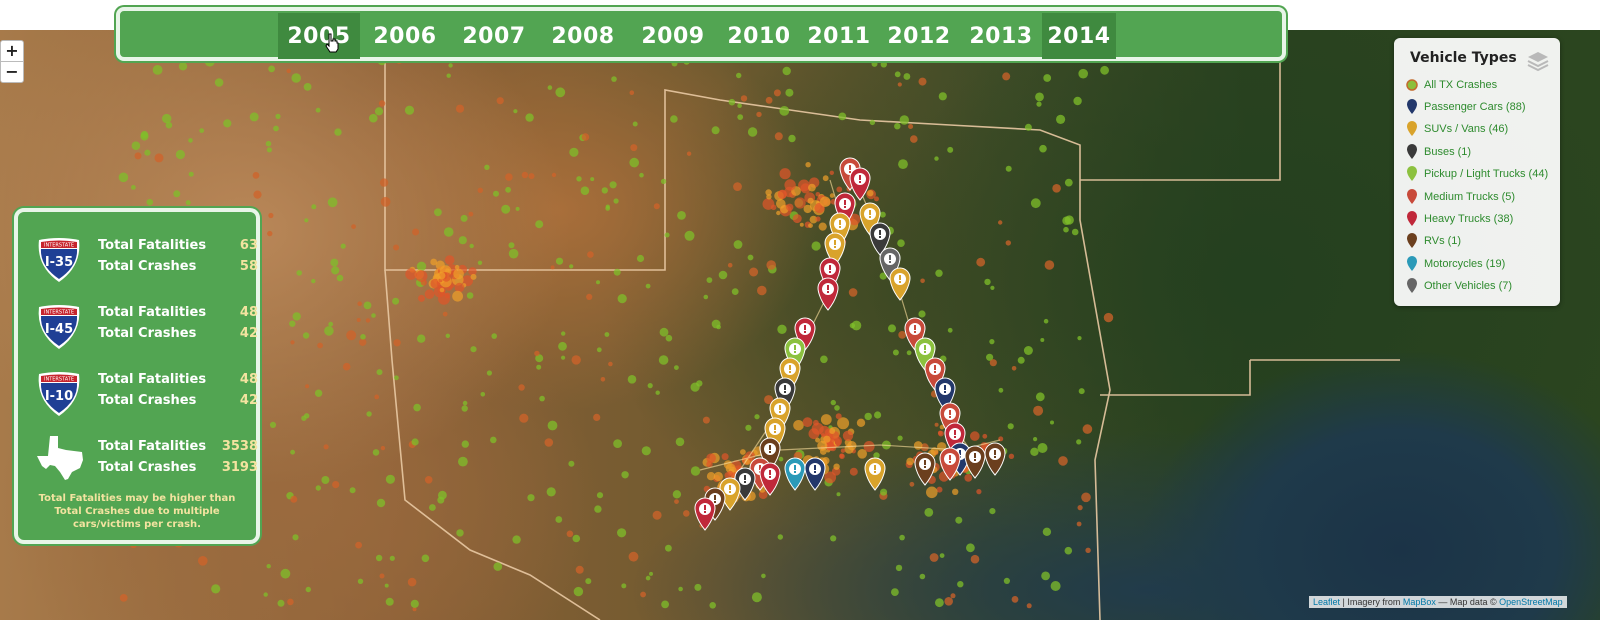 Image resolution: width=1600 pixels, height=634 pixels. Describe the element at coordinates (1531, 602) in the screenshot. I see `openstreetmap-link: OpenStreetMap` at that location.